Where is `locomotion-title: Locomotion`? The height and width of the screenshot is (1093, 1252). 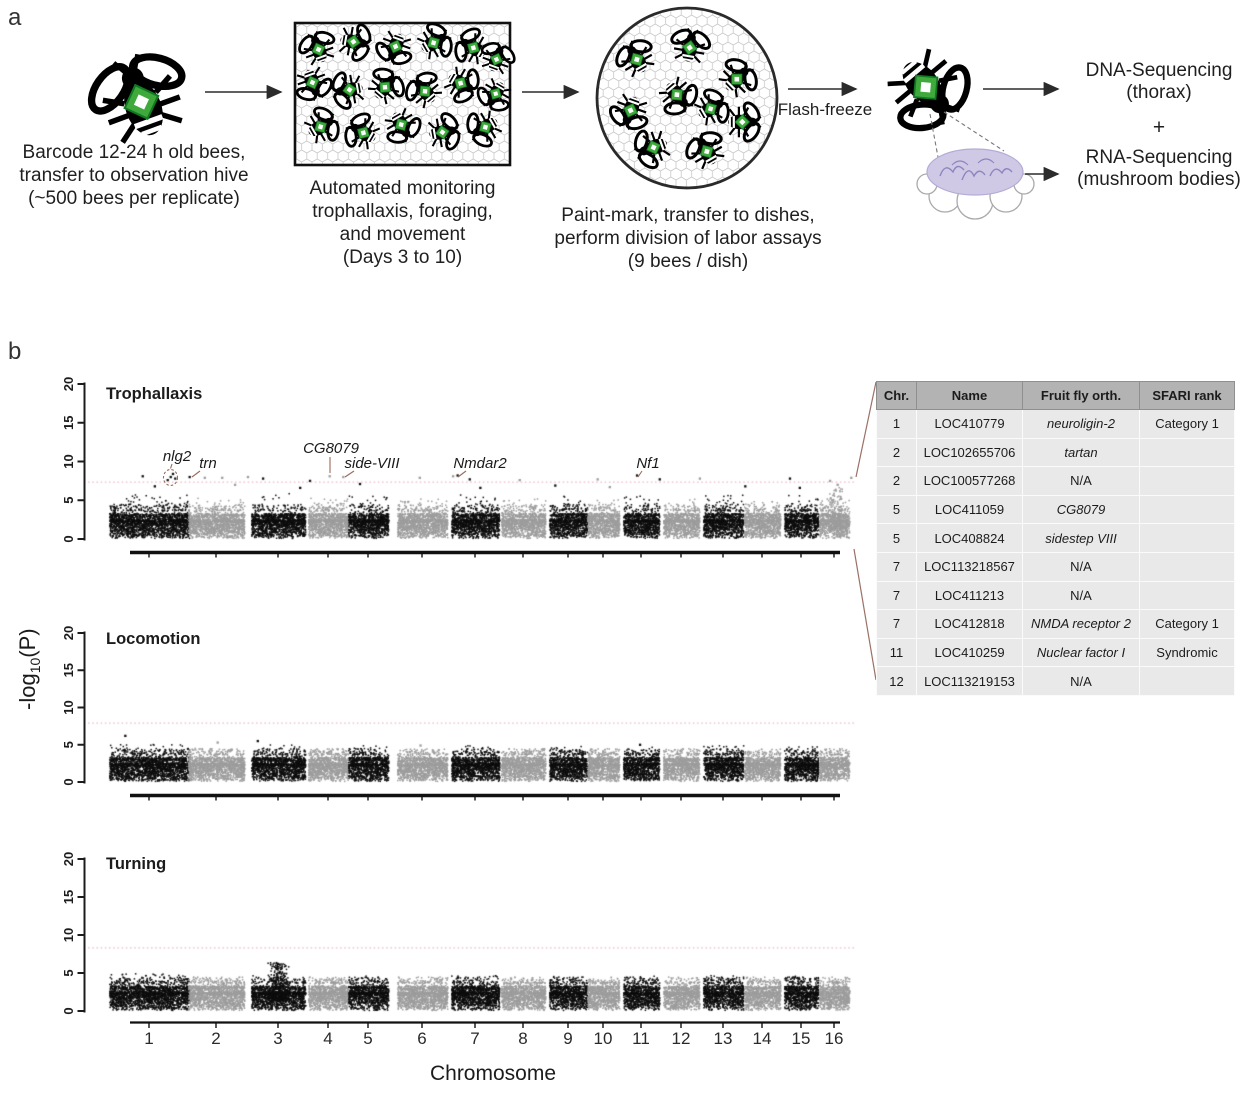
locomotion-title: Locomotion is located at coordinates (153, 639).